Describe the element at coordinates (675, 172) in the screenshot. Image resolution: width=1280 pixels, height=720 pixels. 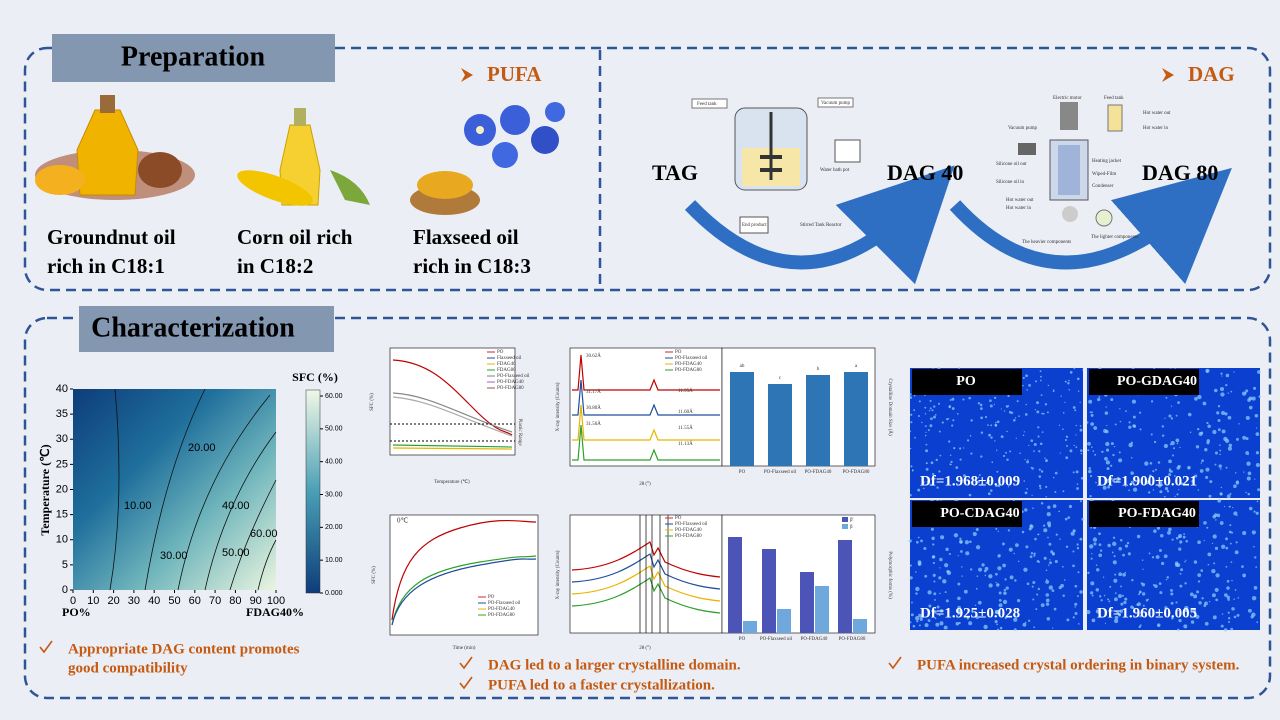
I see `process-stage: TAG` at that location.